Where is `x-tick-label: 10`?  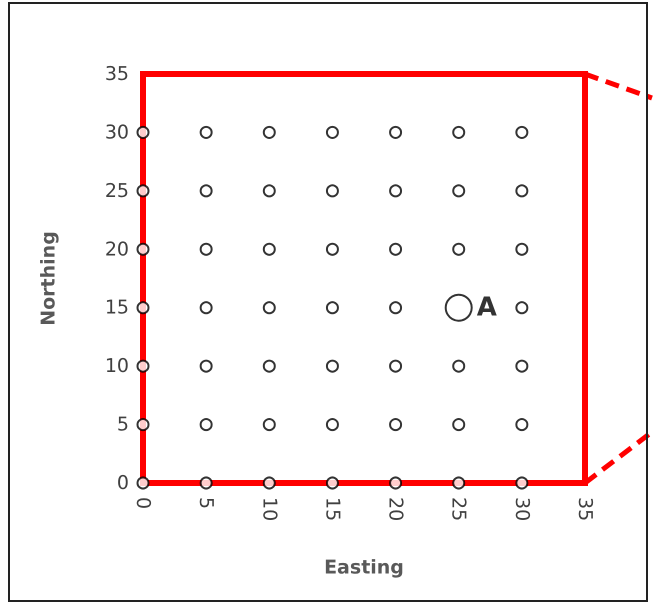
x-tick-label: 10 is located at coordinates (269, 509).